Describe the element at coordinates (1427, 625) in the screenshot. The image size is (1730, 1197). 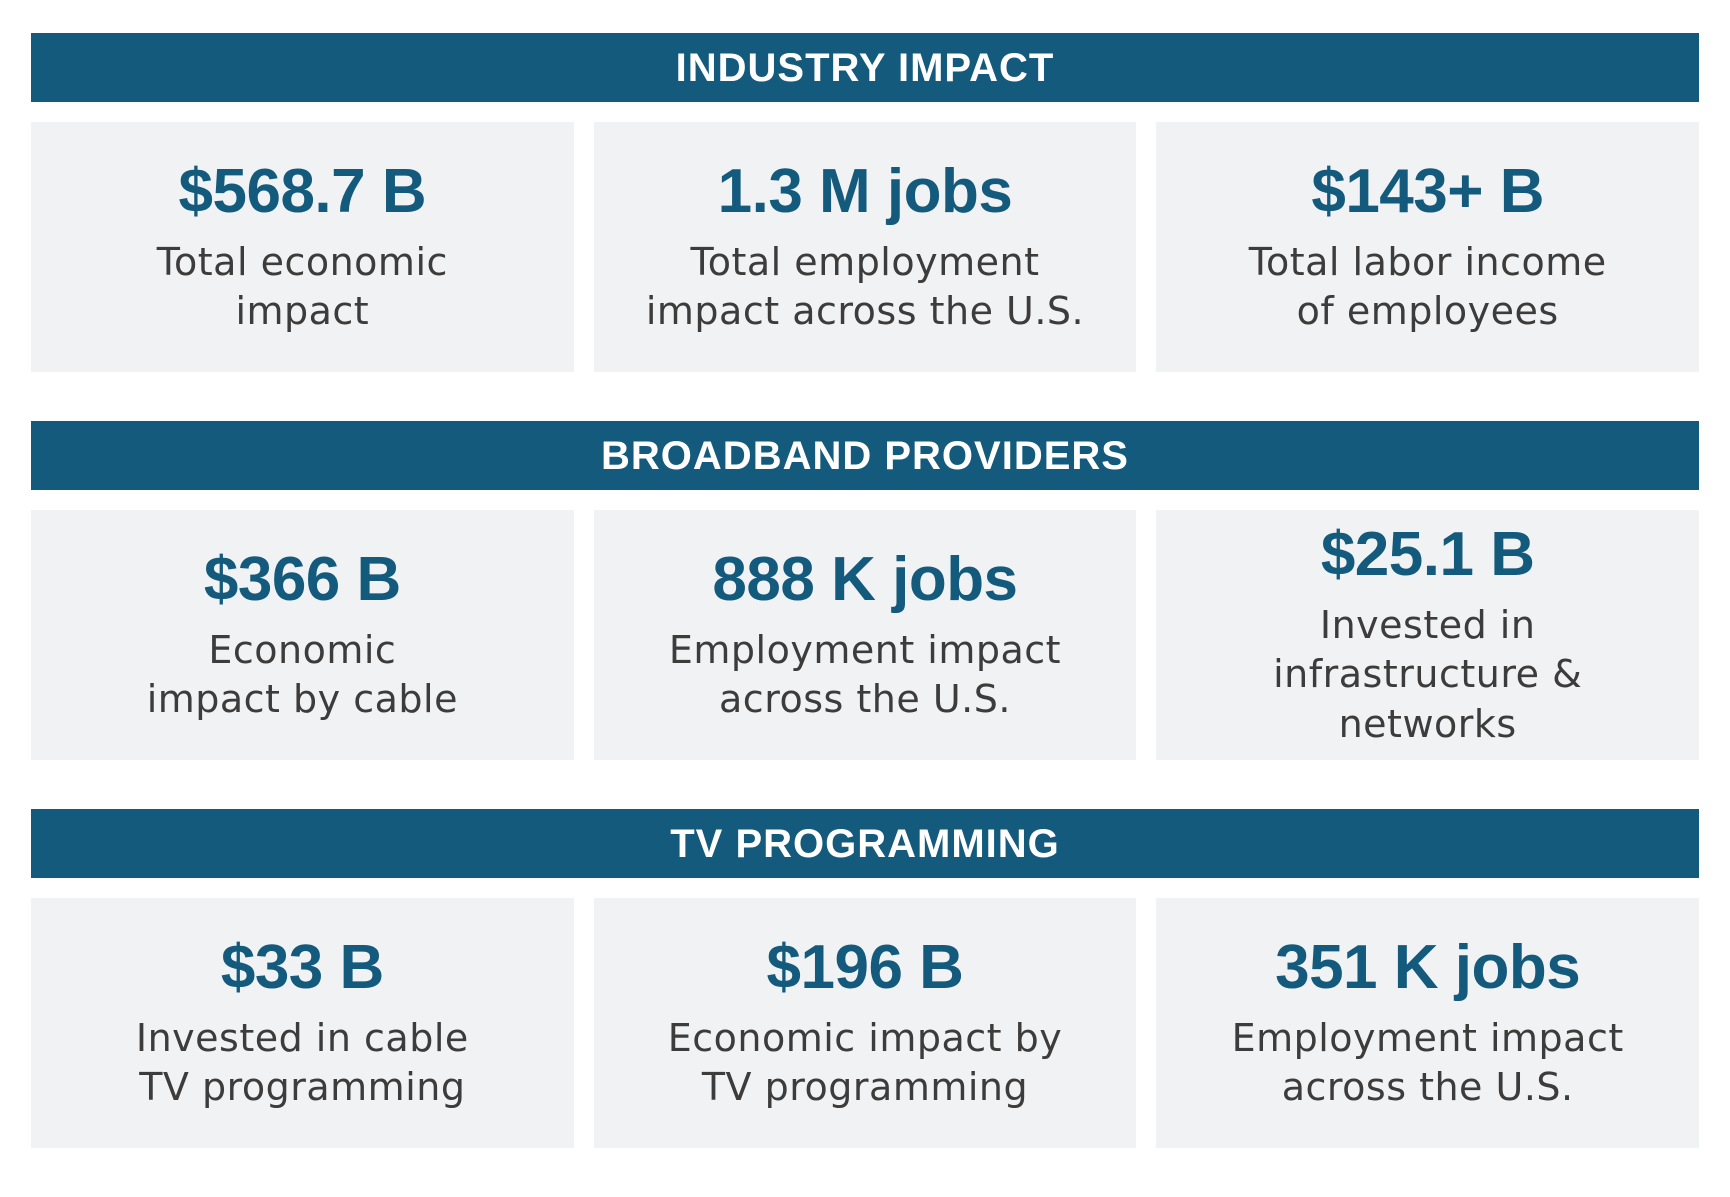
I see `stat-description-line: Invested in` at that location.